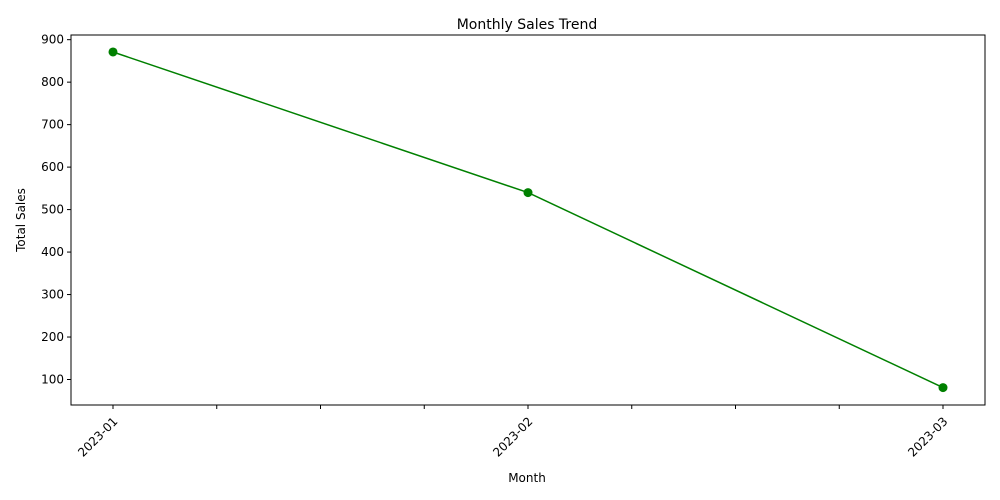 The height and width of the screenshot is (500, 1000). Describe the element at coordinates (52, 167) in the screenshot. I see `y-tick-label: 600` at that location.